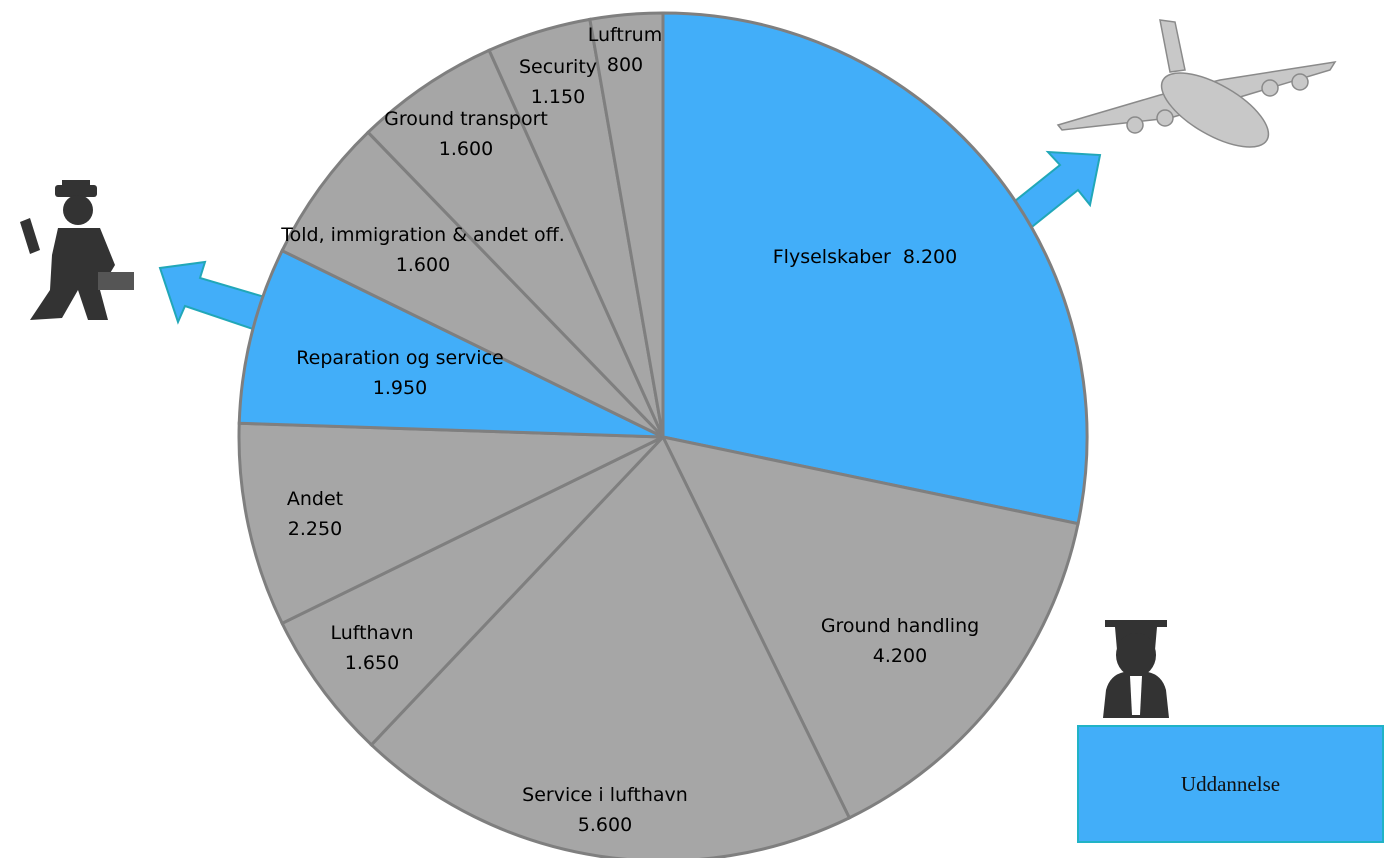  What do you see at coordinates (466, 119) in the screenshot?
I see `category-label: Ground transport` at bounding box center [466, 119].